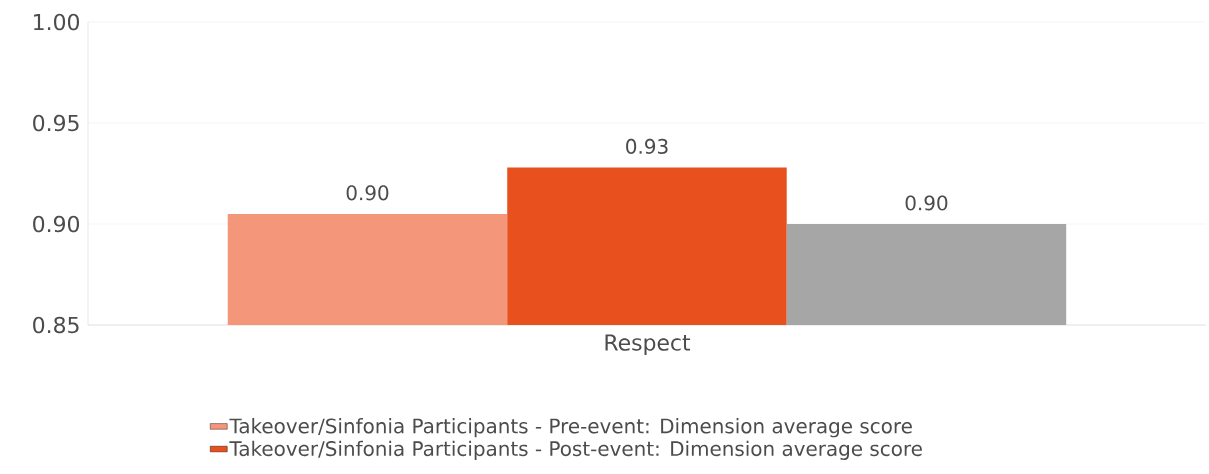  Describe the element at coordinates (575, 450) in the screenshot. I see `legend-label: Takeover/Sinfonia Participants - Post-event: Dimension average score` at that location.